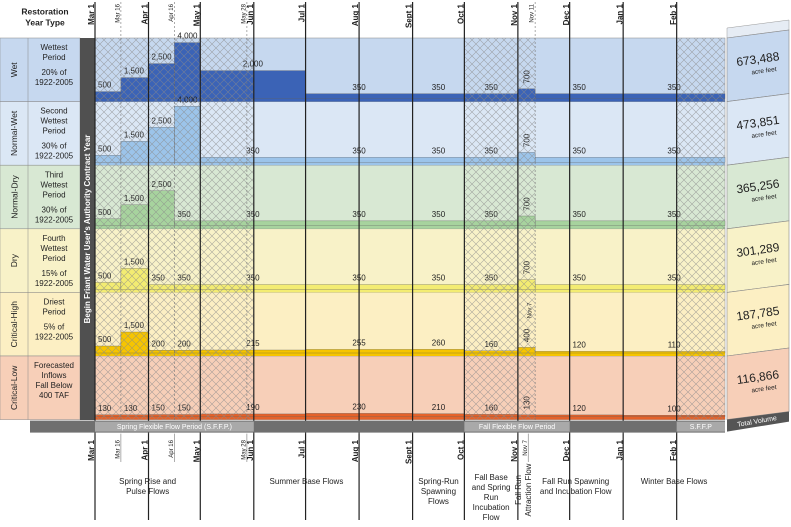 Image resolution: width=791 pixels, height=527 pixels. I want to click on row-type: Normal-Dry, so click(14, 197).